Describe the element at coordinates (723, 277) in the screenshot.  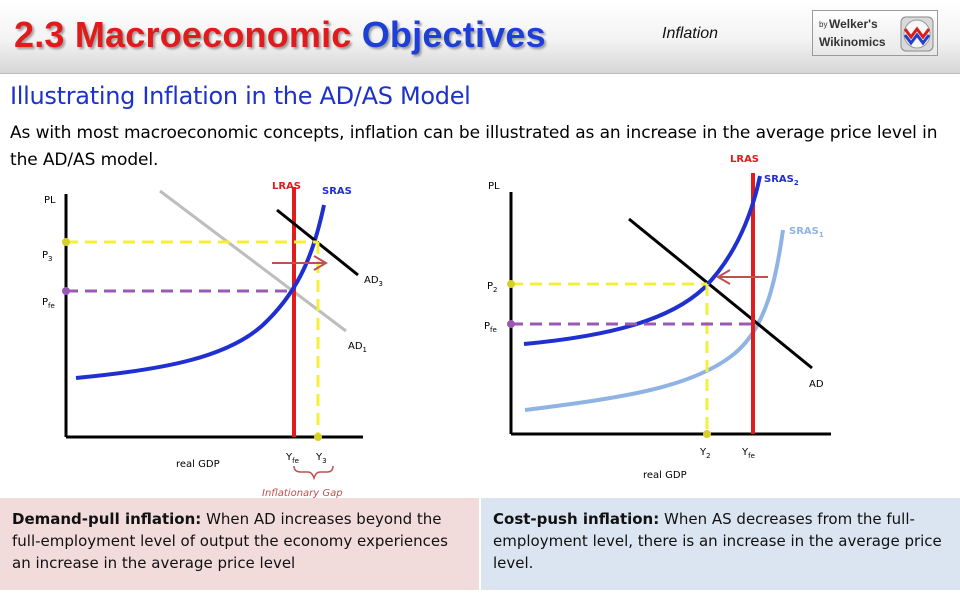
I see `right-shift-arrowhead-icon` at that location.